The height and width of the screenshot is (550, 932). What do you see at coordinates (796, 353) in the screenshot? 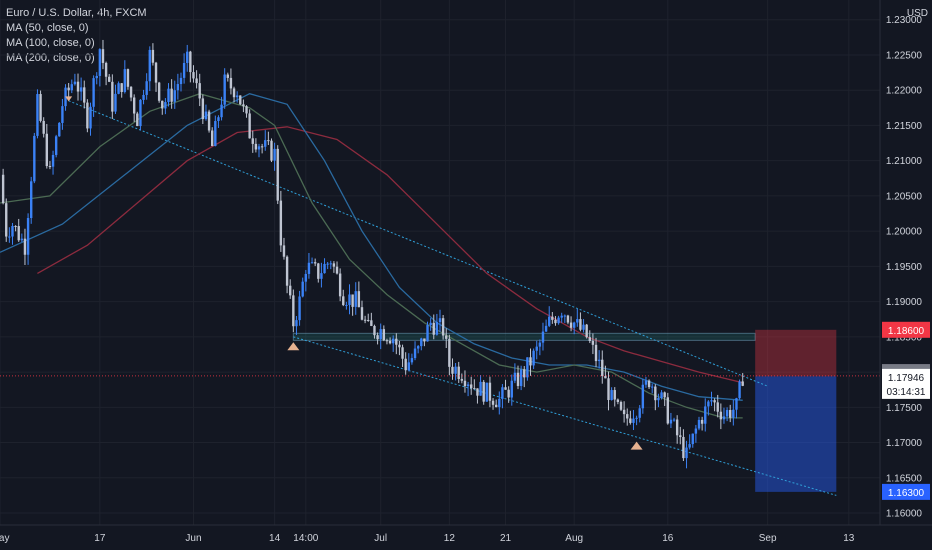
I see `stop-loss-zone` at bounding box center [796, 353].